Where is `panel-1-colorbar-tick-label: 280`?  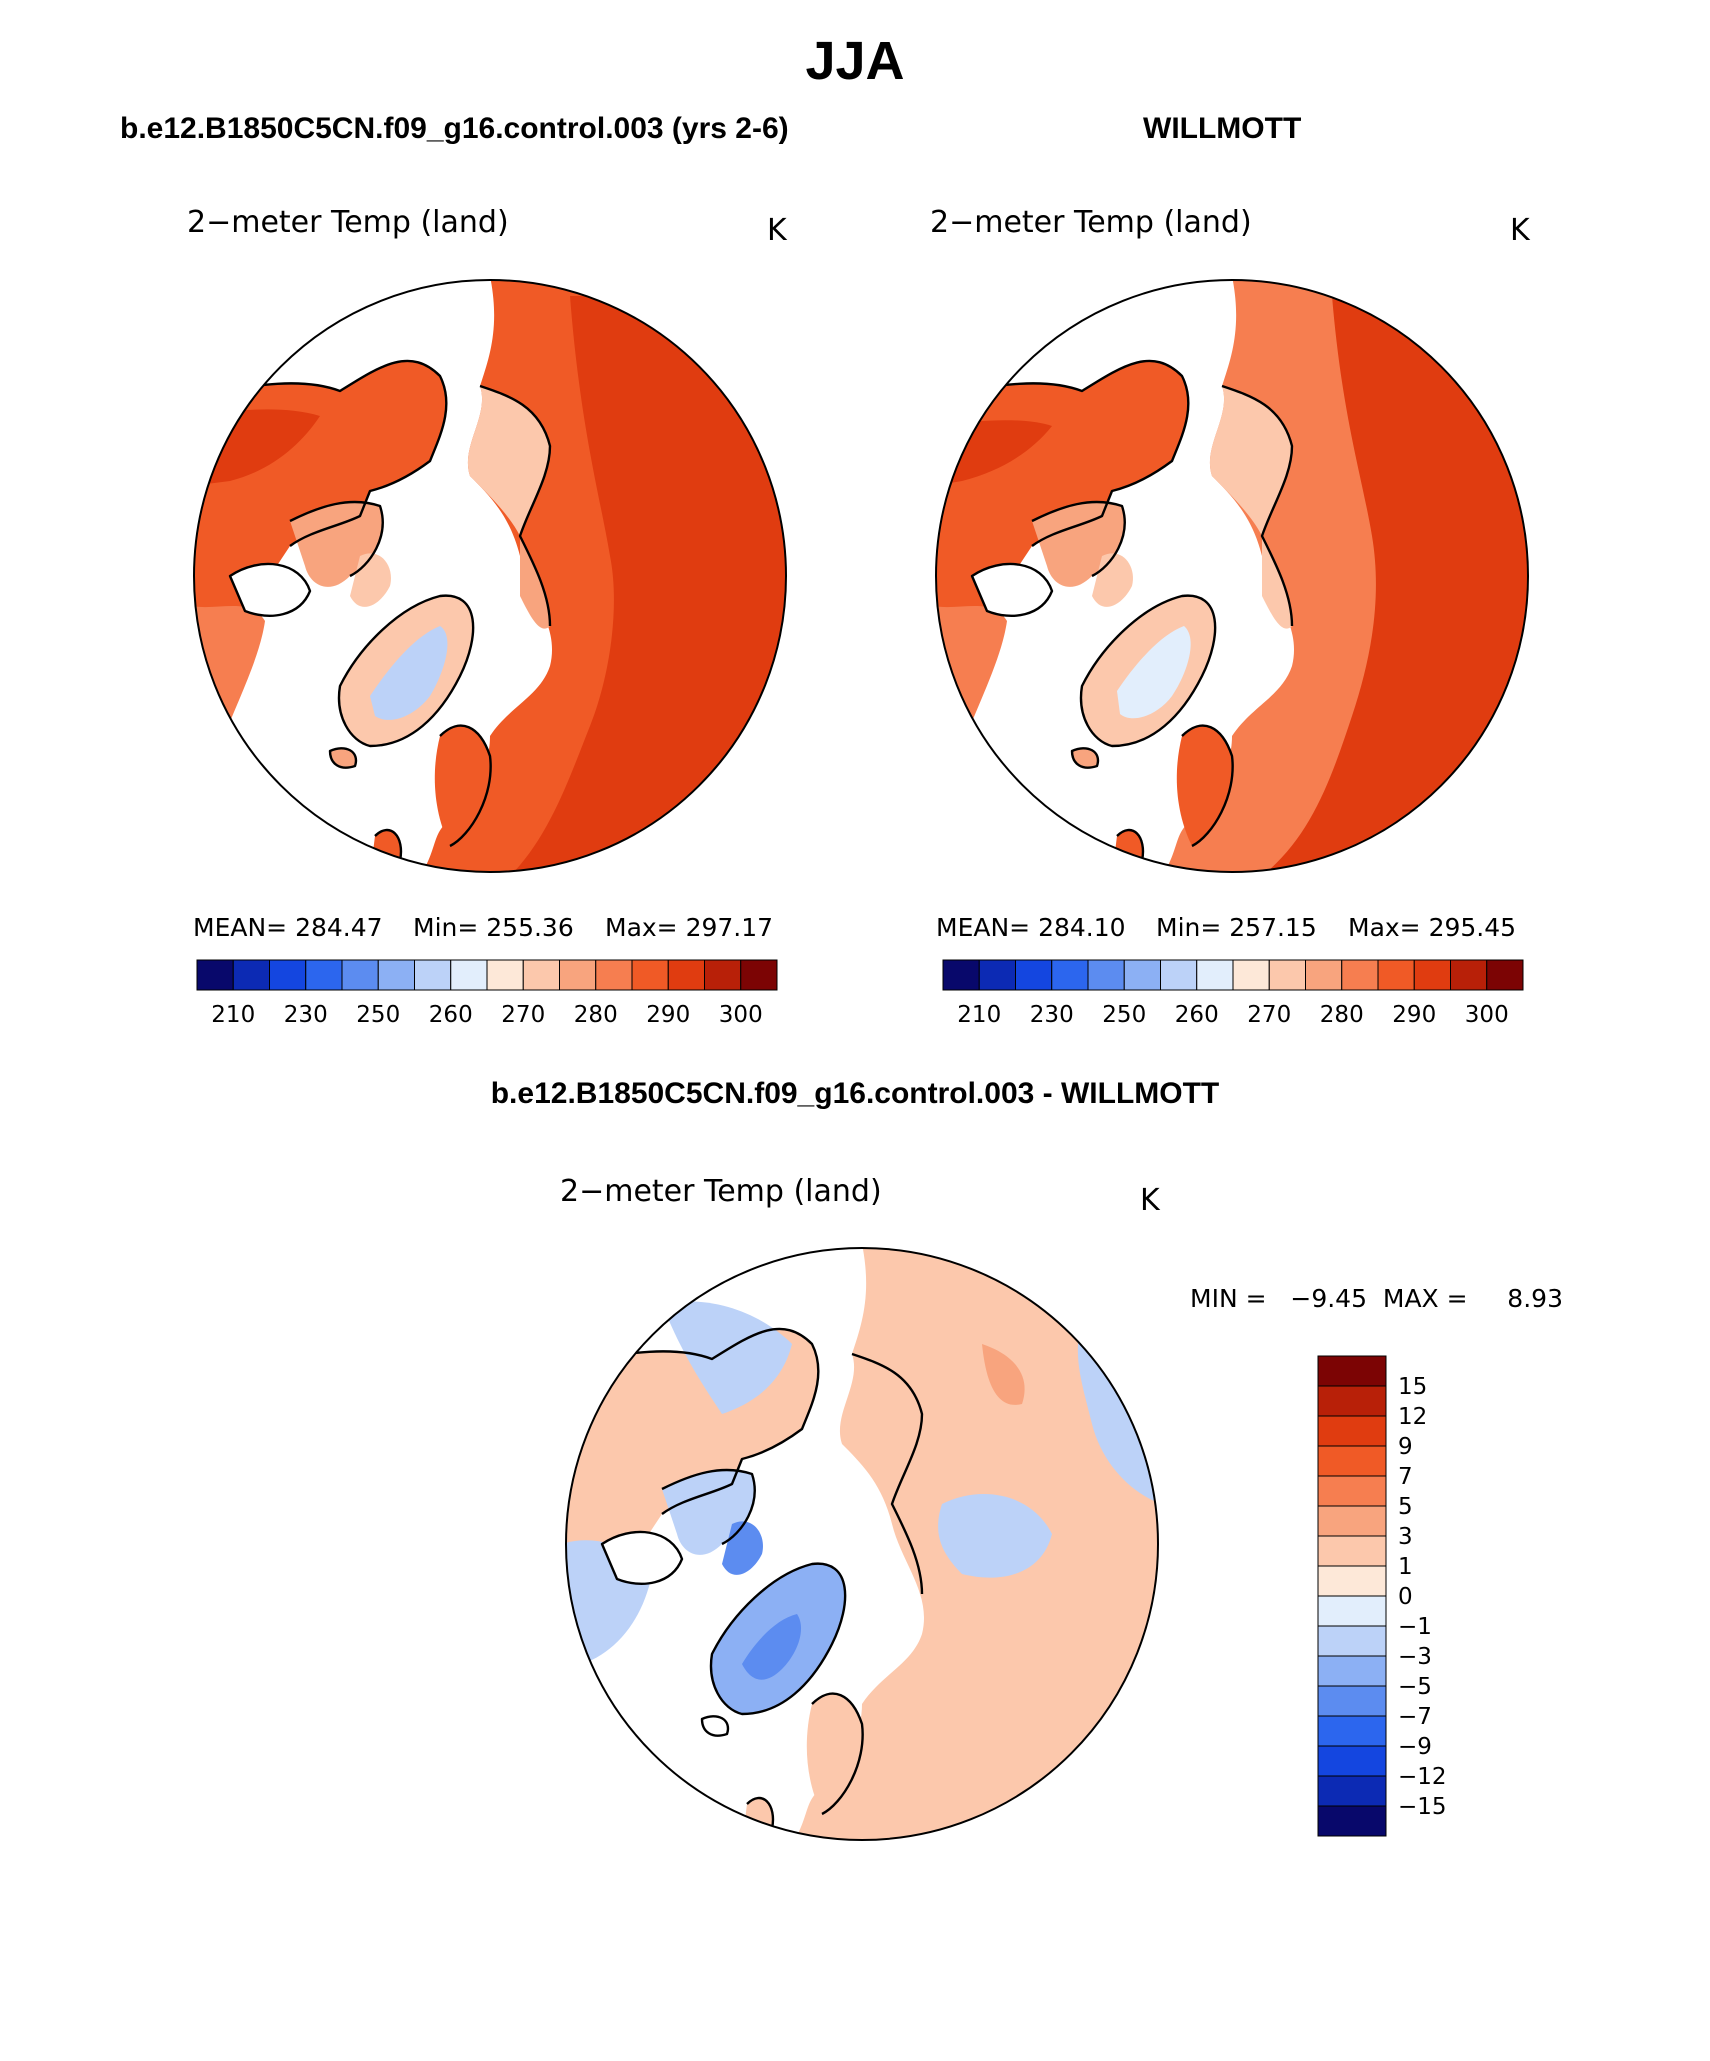 panel-1-colorbar-tick-label: 280 is located at coordinates (596, 1015).